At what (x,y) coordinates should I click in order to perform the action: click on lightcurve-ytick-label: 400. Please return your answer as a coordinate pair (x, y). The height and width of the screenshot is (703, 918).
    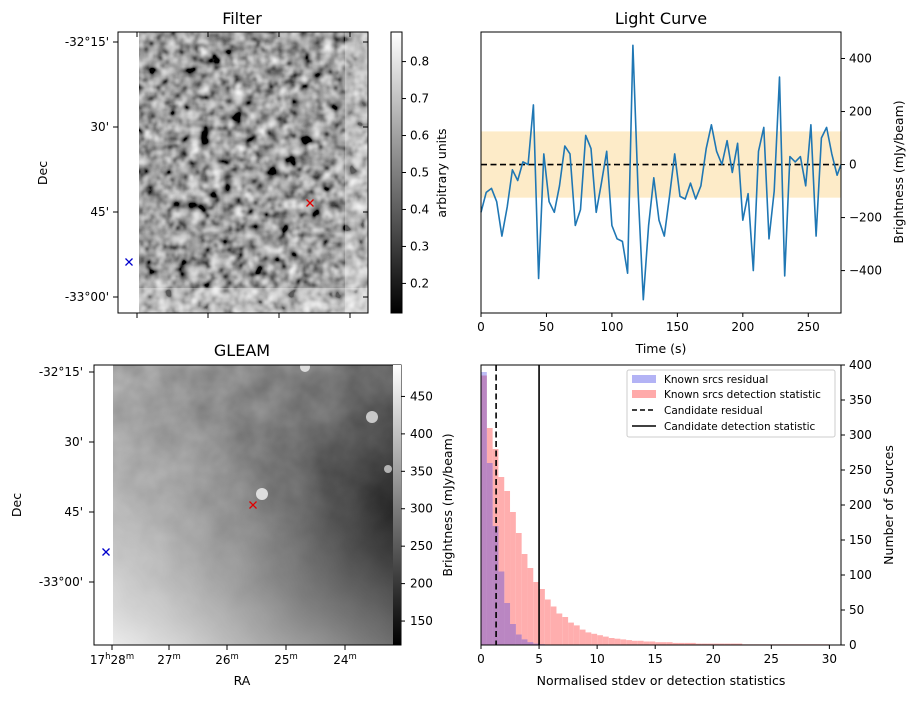
    Looking at the image, I should click on (860, 59).